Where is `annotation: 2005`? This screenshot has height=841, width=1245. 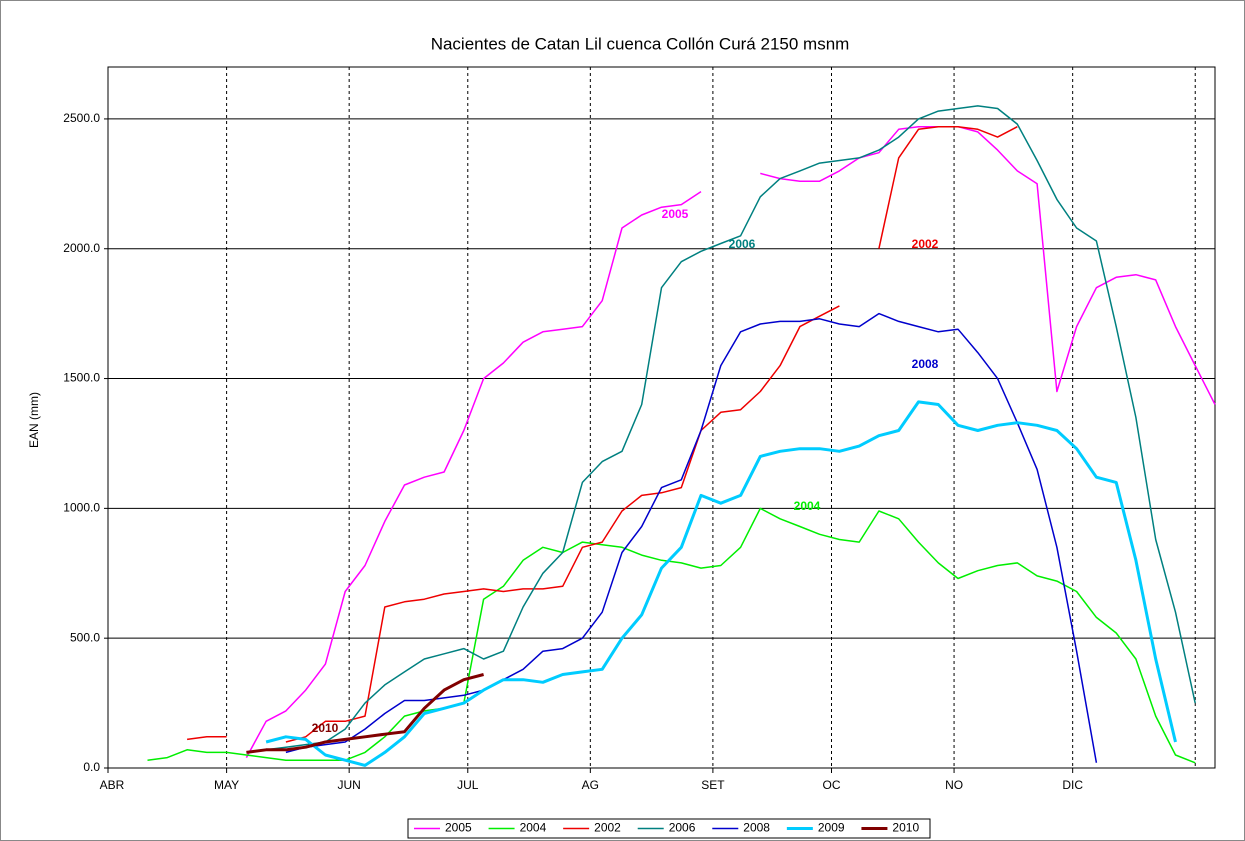
annotation: 2005 is located at coordinates (675, 214).